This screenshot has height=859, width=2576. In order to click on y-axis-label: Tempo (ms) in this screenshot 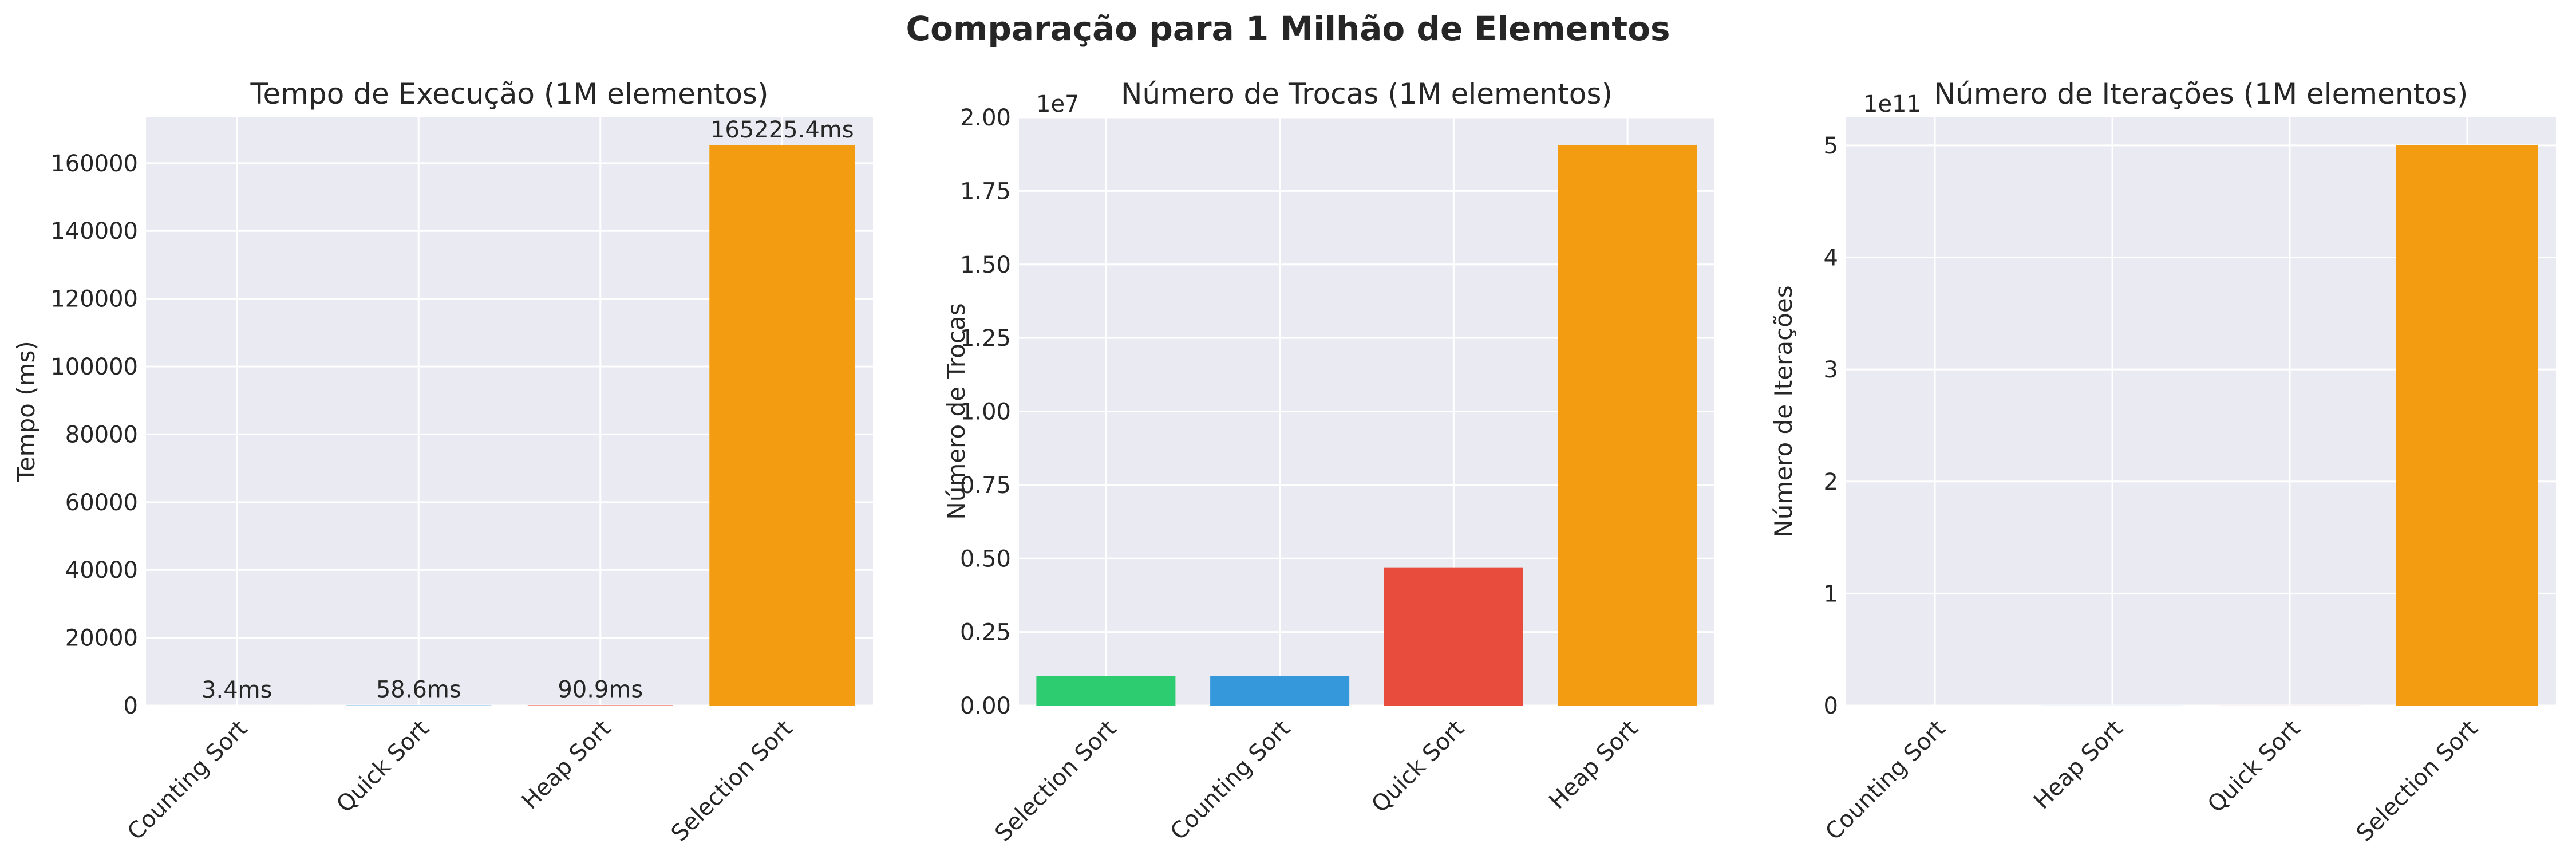, I will do `click(26, 412)`.